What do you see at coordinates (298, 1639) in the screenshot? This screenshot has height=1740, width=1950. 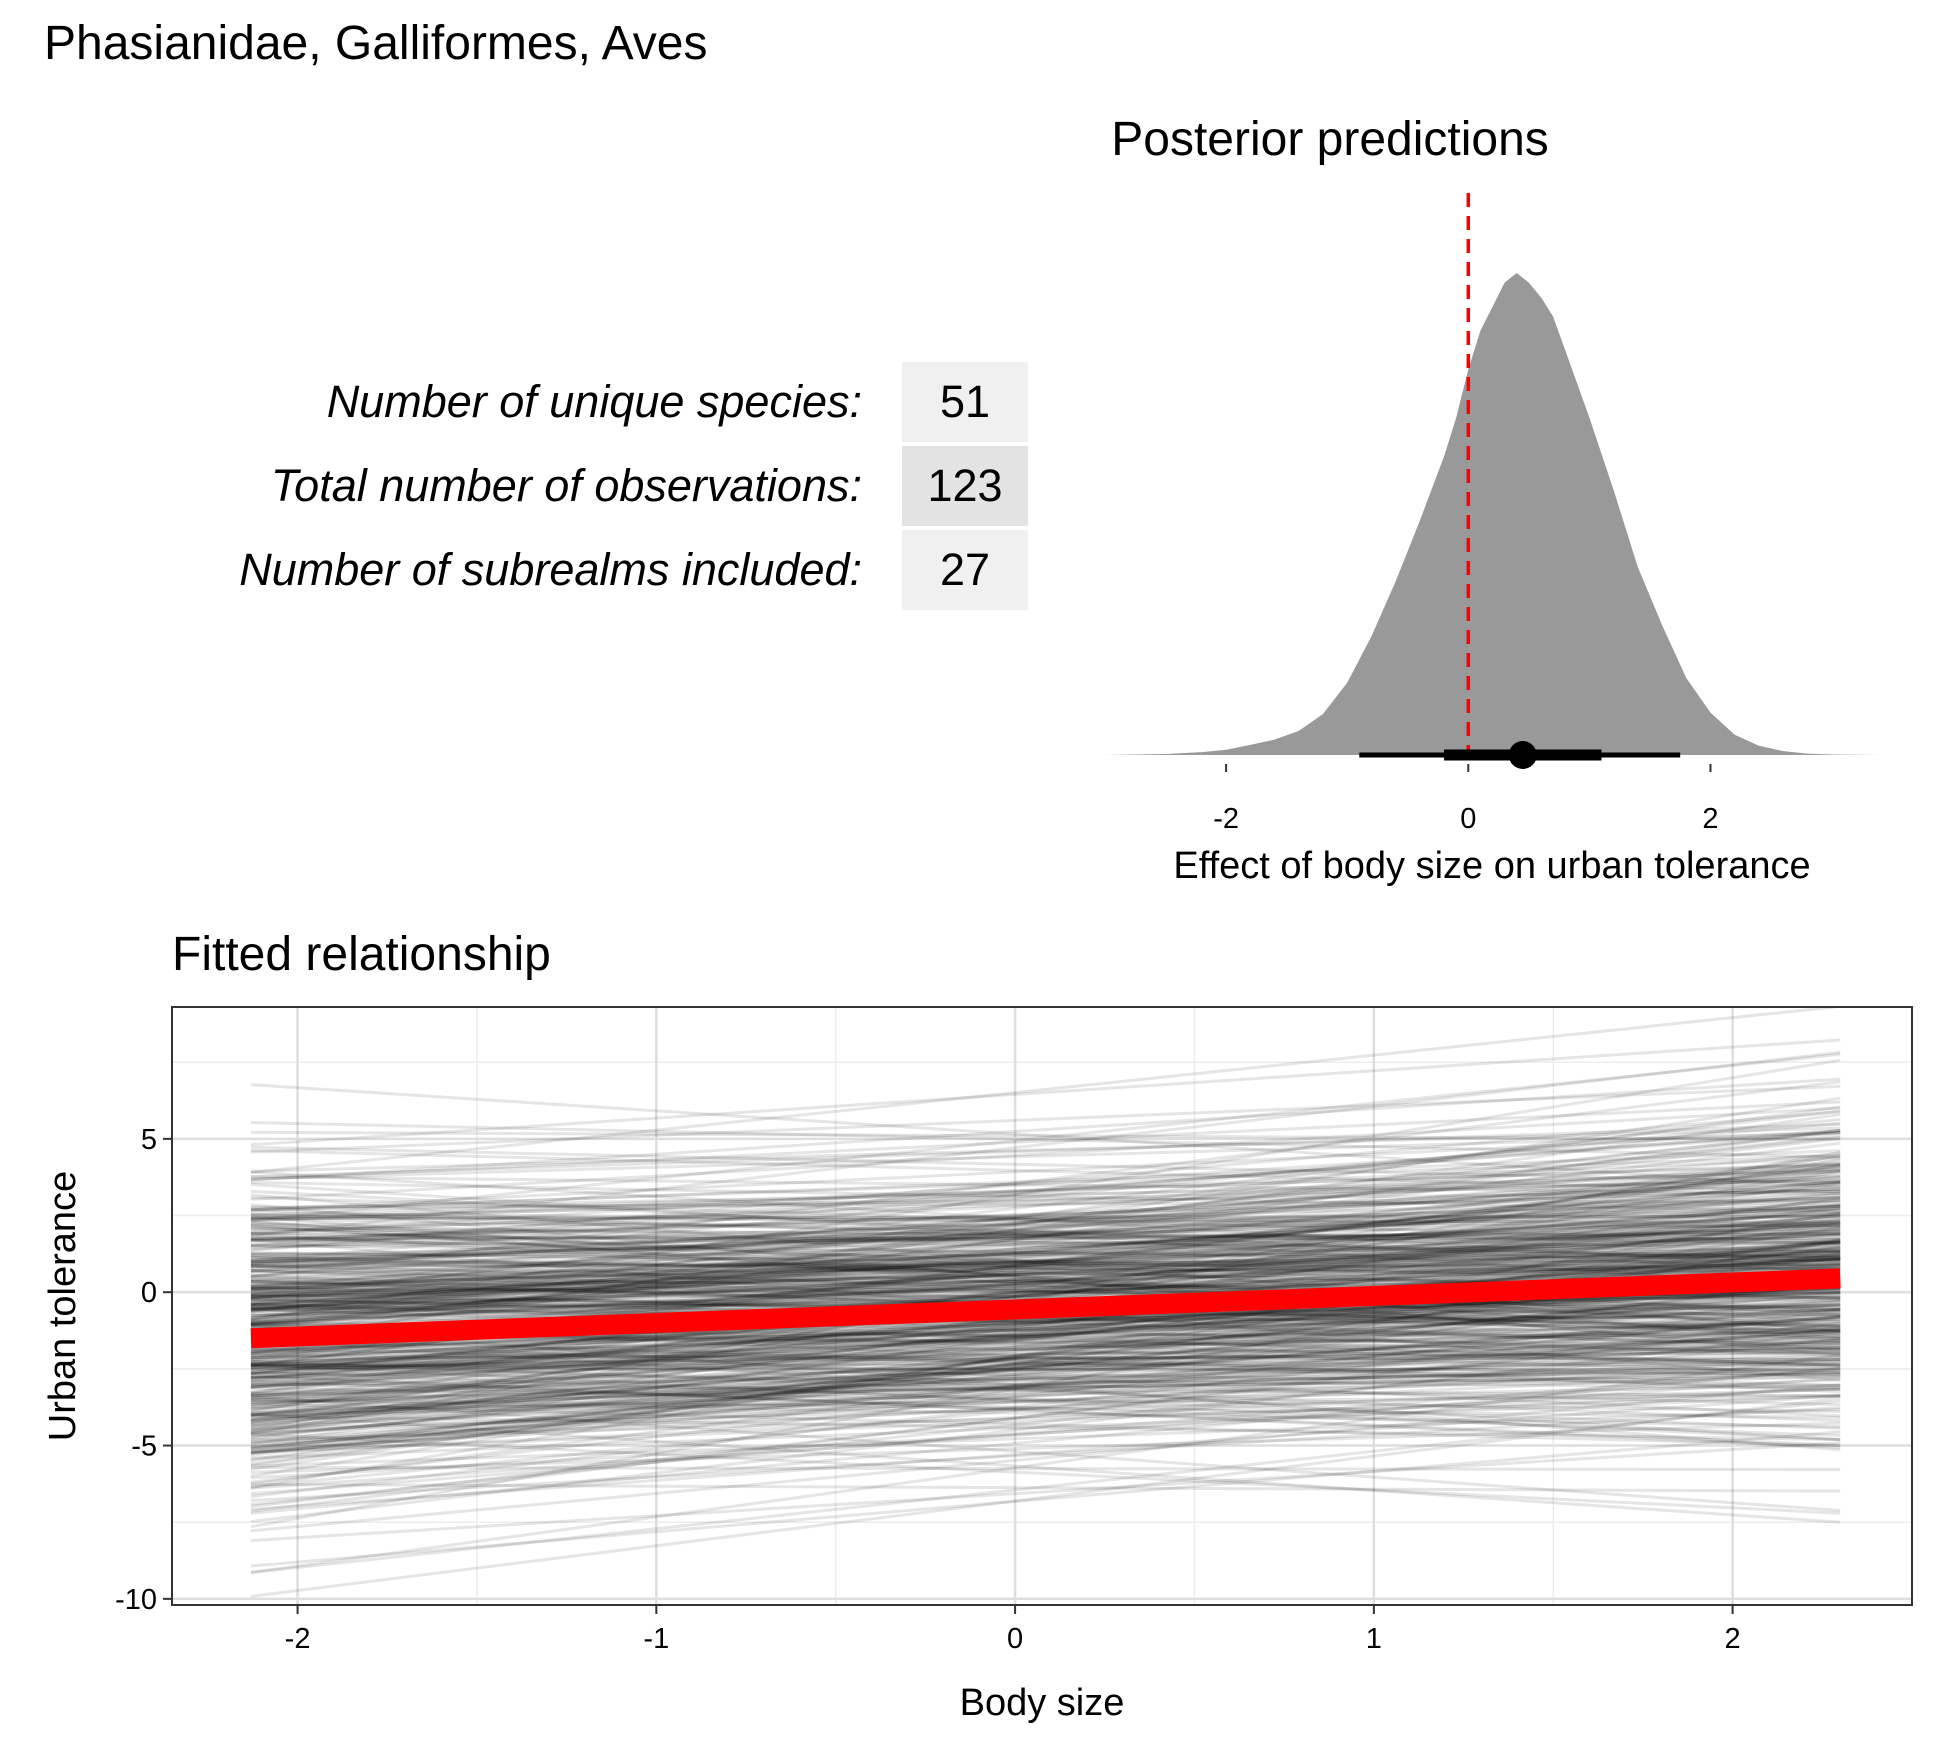 I see `x-axis-tick-label: -2` at bounding box center [298, 1639].